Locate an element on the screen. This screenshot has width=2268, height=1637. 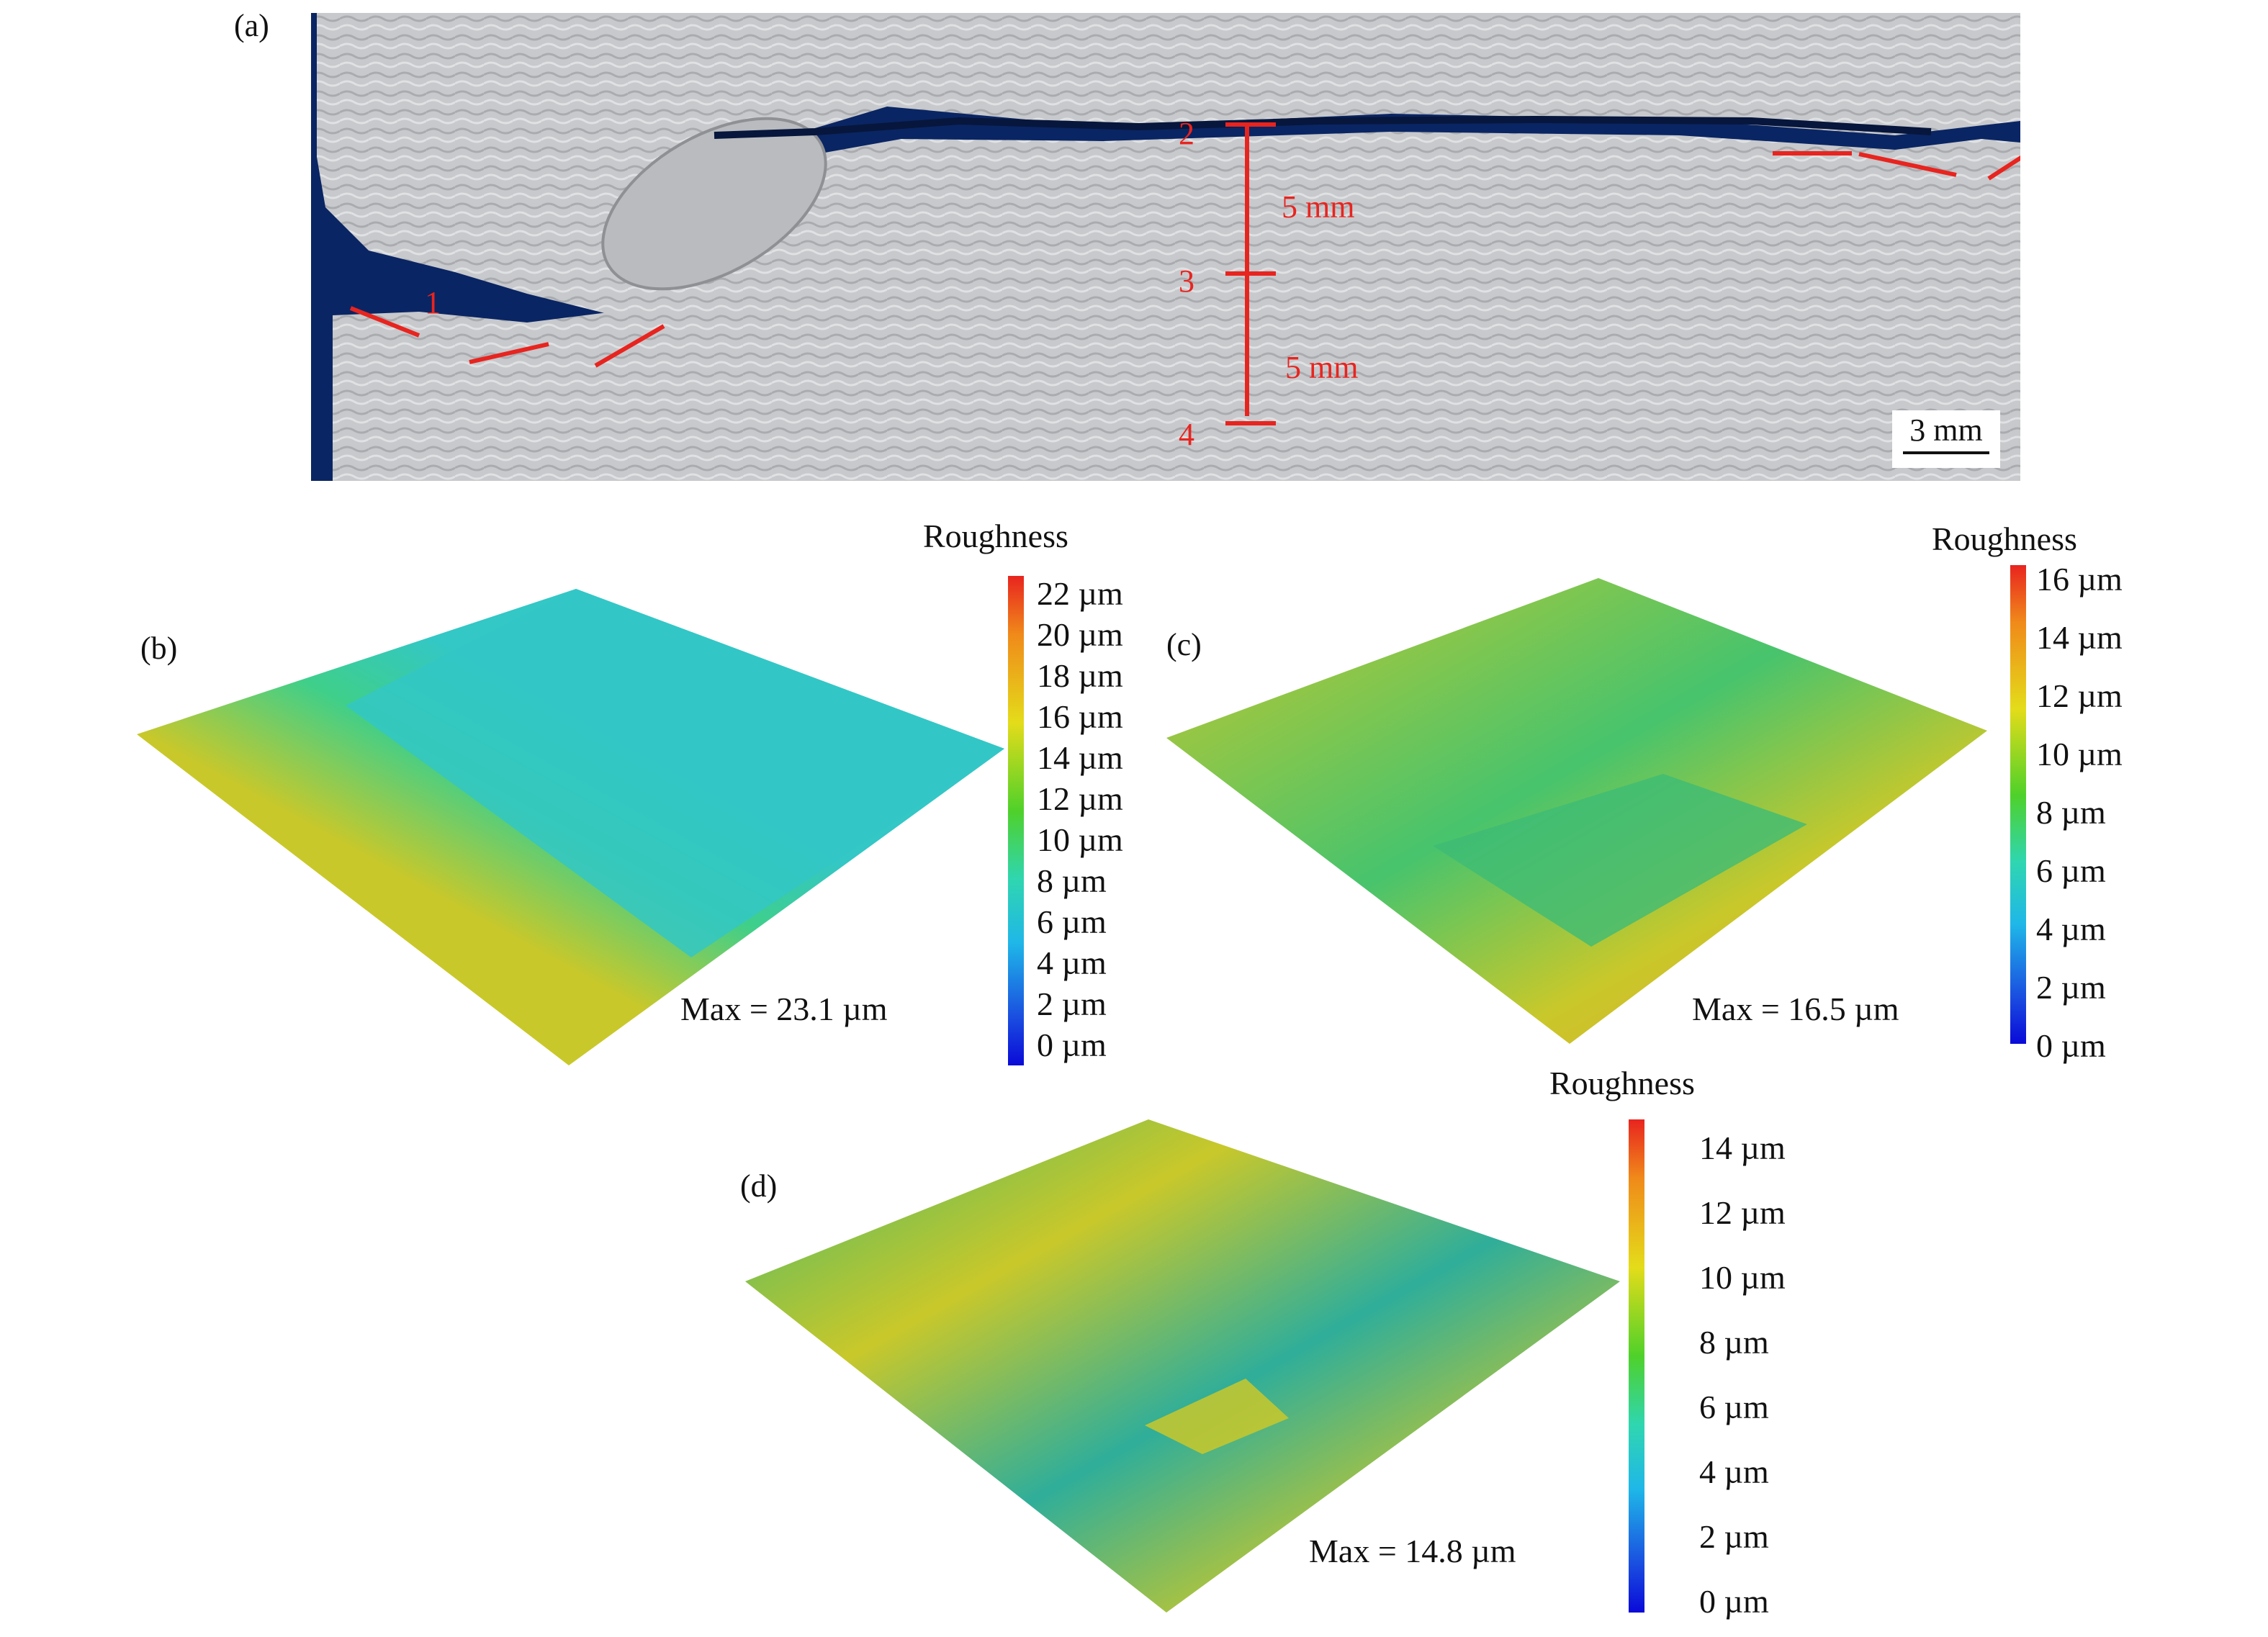
tick-c-16: 16 µm is located at coordinates (2079, 579).